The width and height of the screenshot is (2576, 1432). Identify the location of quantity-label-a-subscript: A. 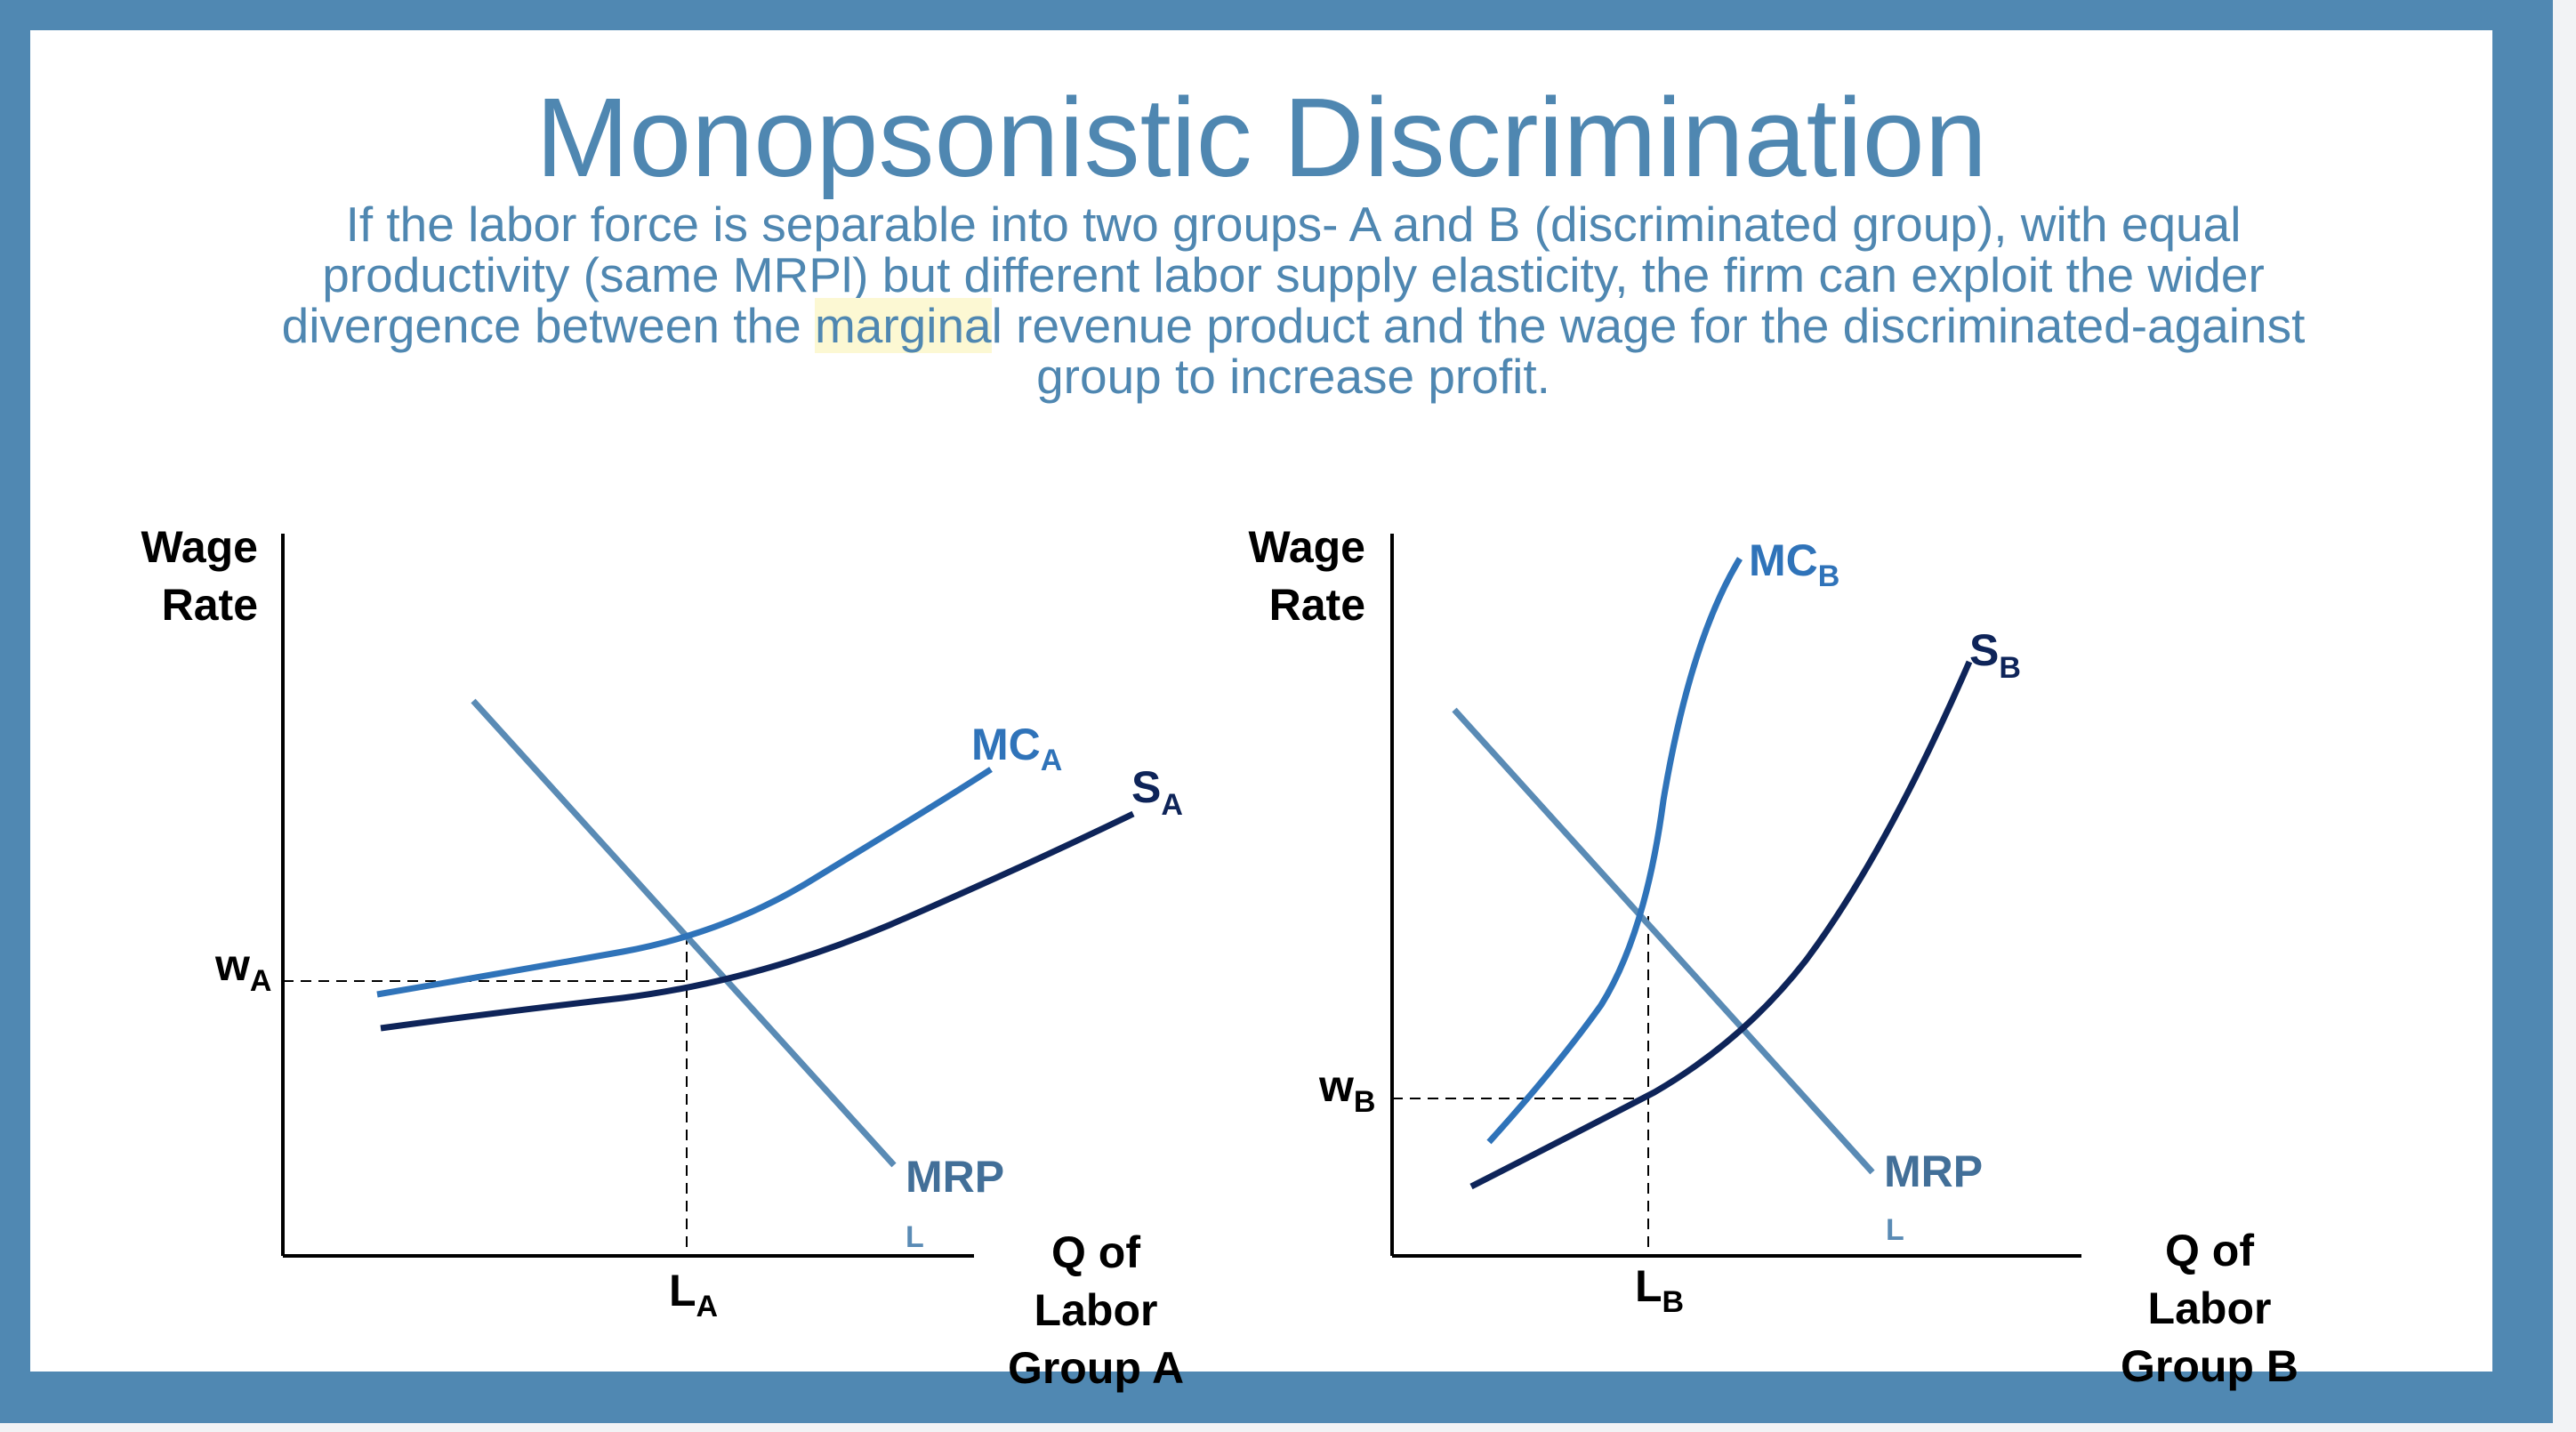
(707, 1307).